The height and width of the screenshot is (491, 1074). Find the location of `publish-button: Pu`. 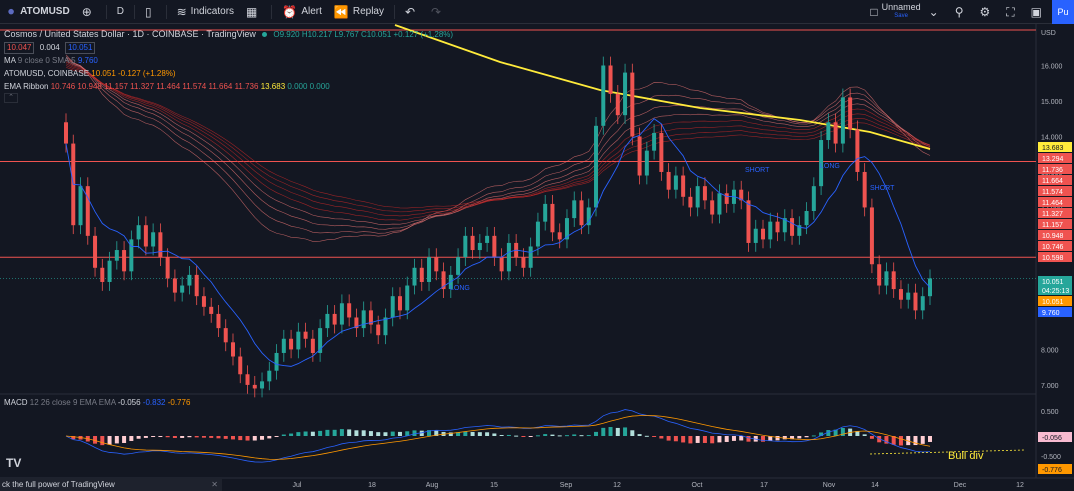

publish-button: Pu is located at coordinates (1063, 12).